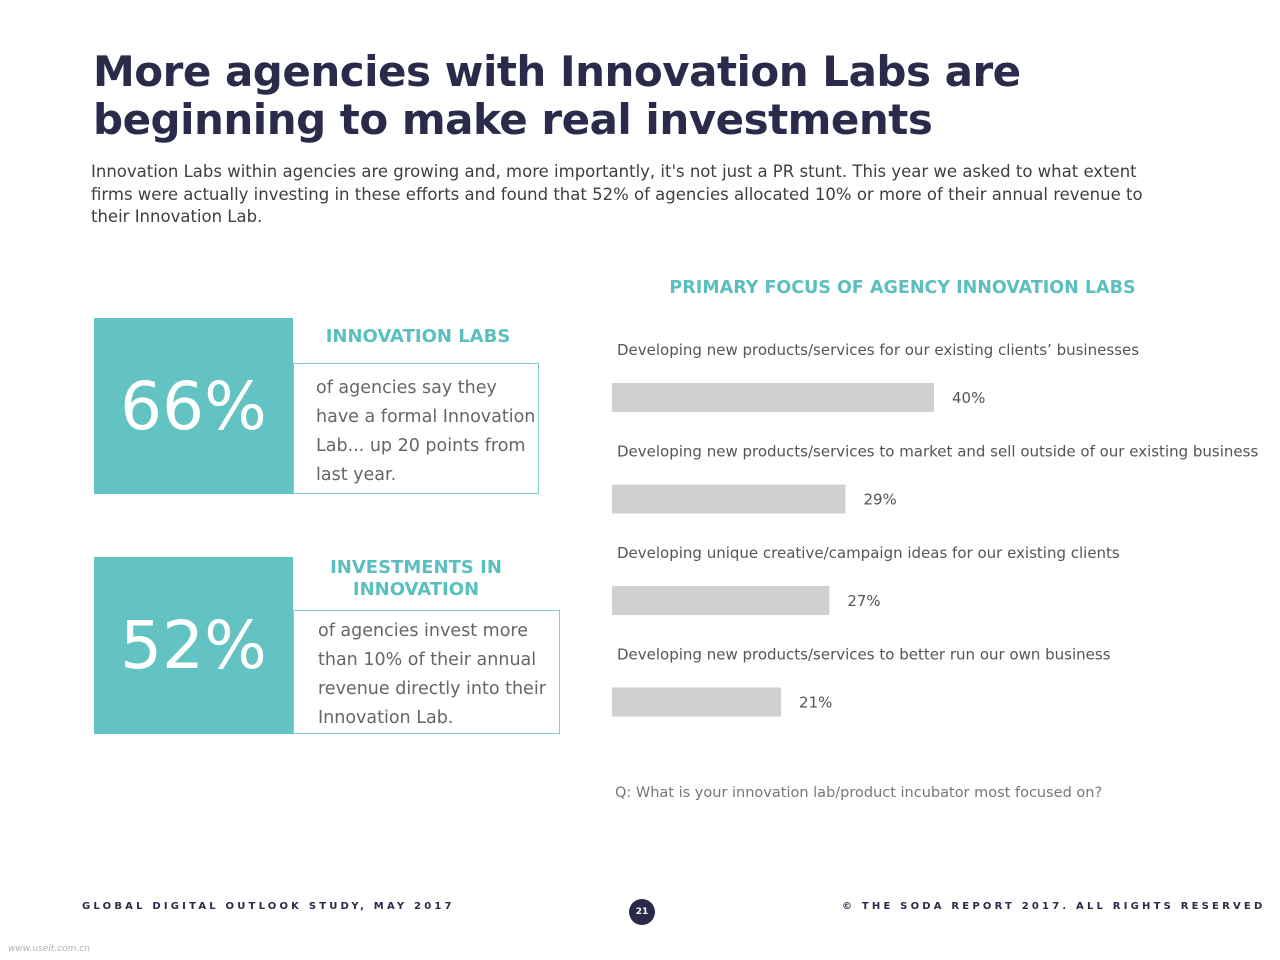 The width and height of the screenshot is (1280, 960). Describe the element at coordinates (863, 601) in the screenshot. I see `value-label: 27%` at that location.